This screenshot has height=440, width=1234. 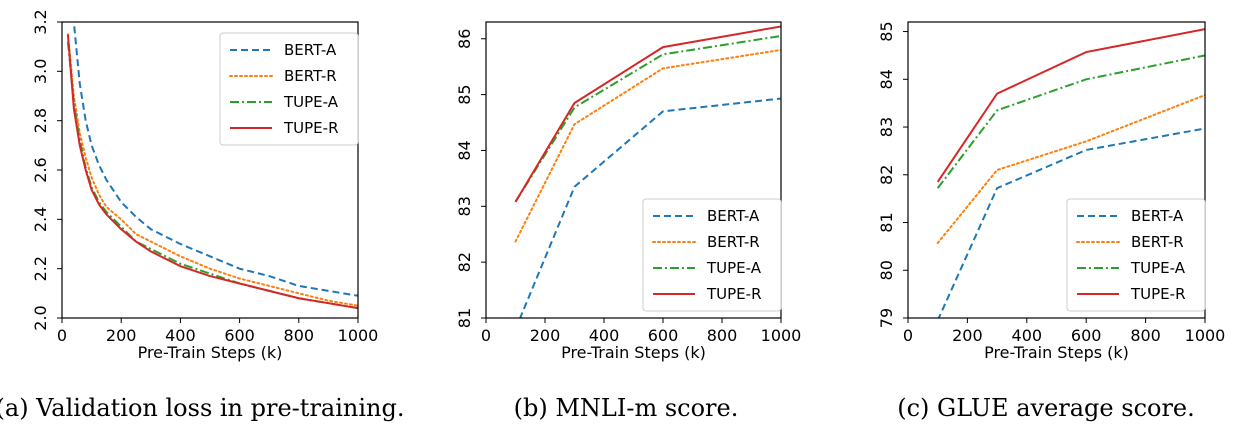 I want to click on y-tick-label: 79, so click(x=886, y=318).